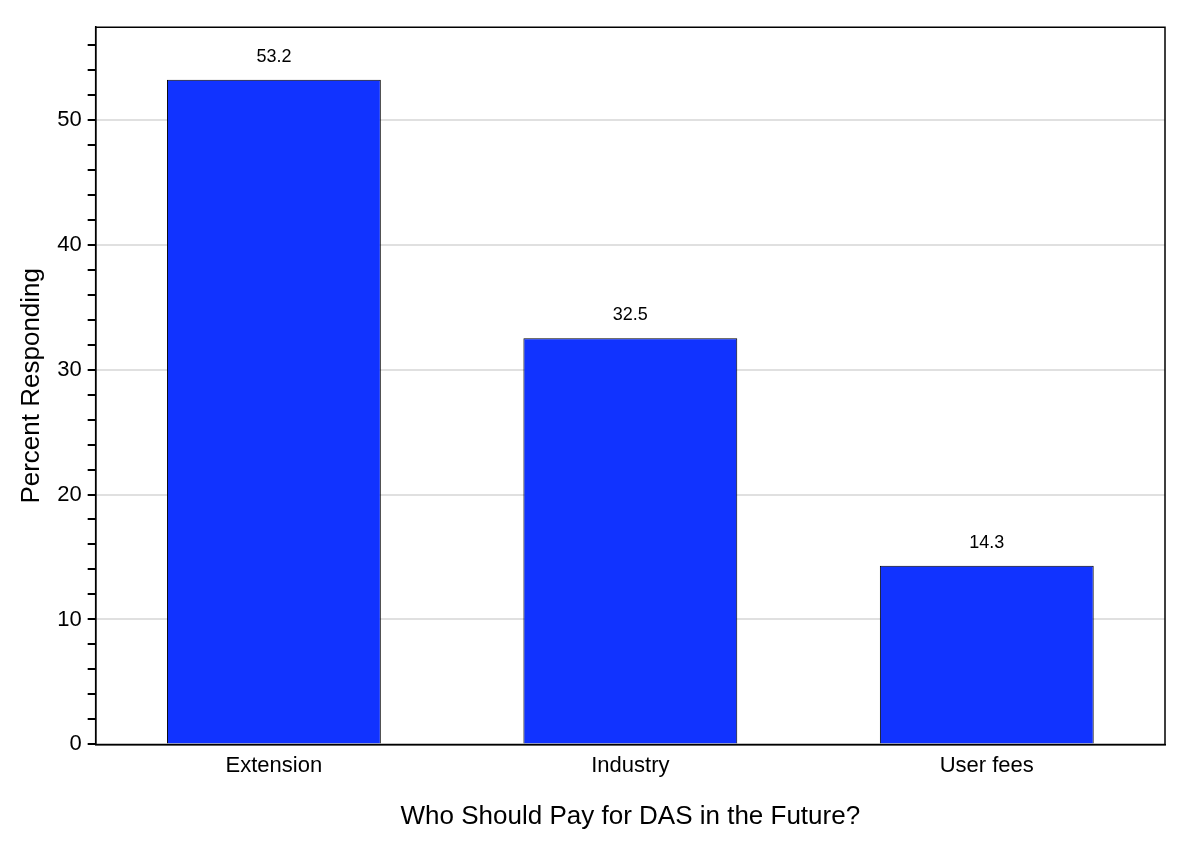  Describe the element at coordinates (630, 764) in the screenshot. I see `x-tick-label: Industry` at that location.